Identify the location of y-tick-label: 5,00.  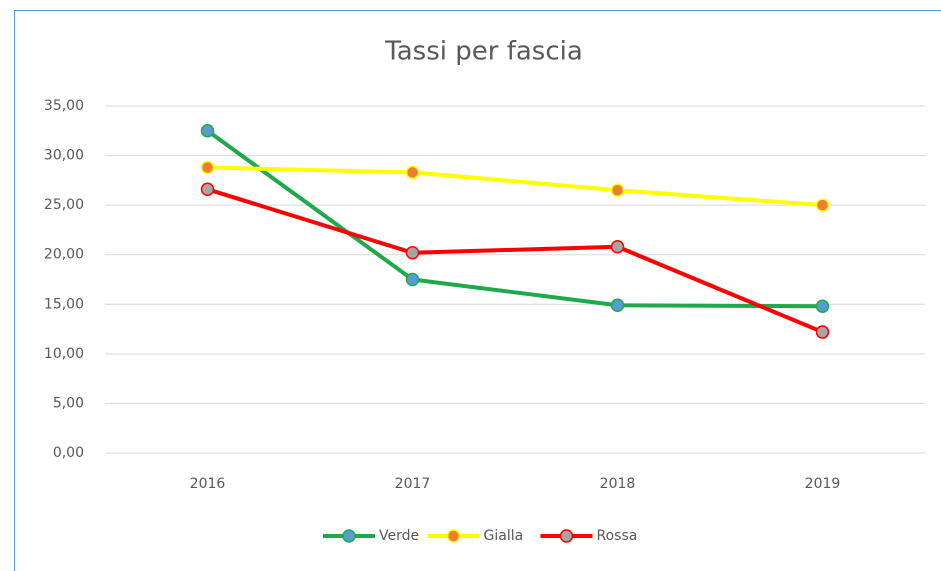
(68, 403).